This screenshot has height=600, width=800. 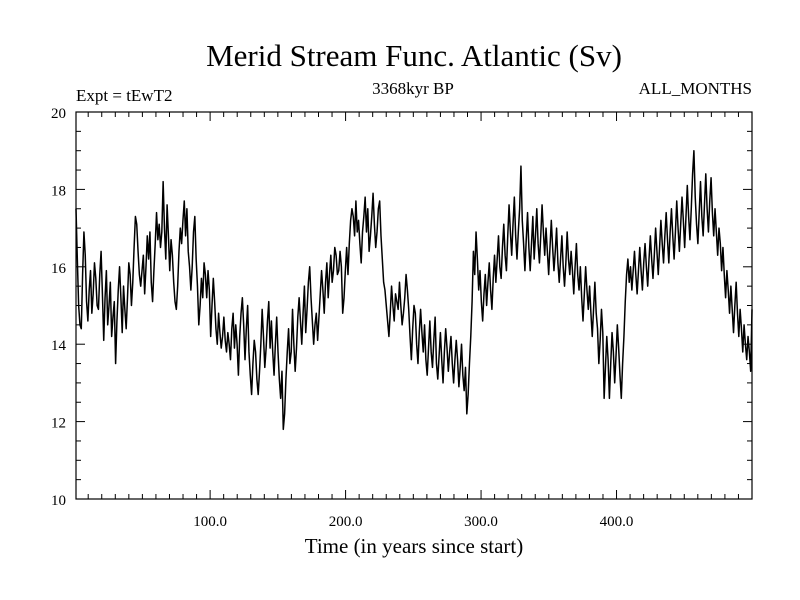 I want to click on x-tick-label: 200.0, so click(x=346, y=522).